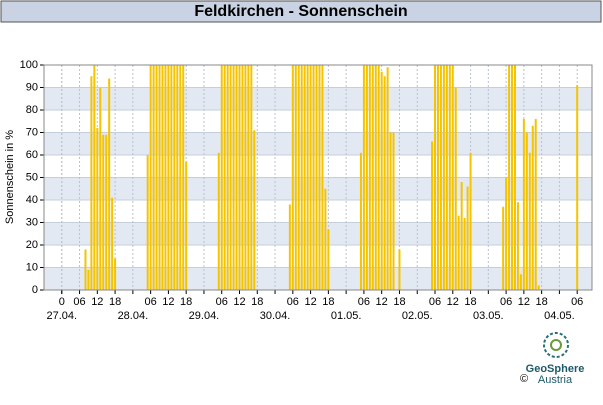  What do you see at coordinates (488, 316) in the screenshot?
I see `day-label: 03.05.` at bounding box center [488, 316].